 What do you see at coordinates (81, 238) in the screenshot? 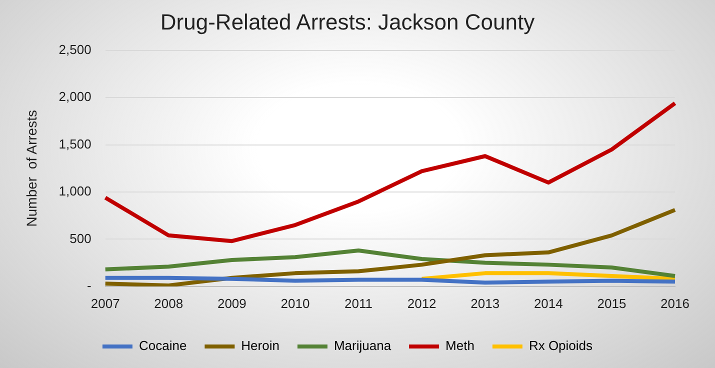
I see `y-tick-label: 500` at bounding box center [81, 238].